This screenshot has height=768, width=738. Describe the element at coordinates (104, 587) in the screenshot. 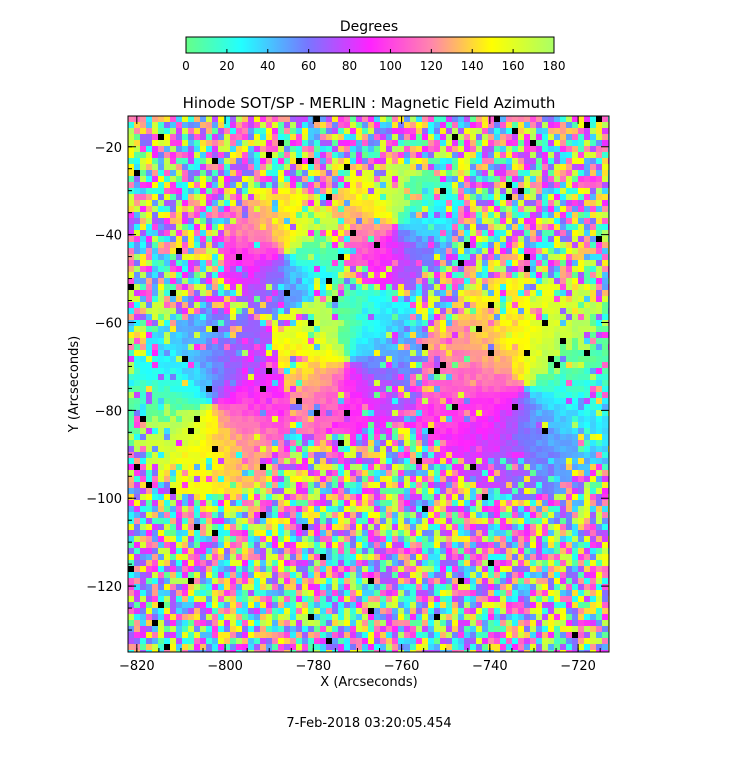

I see `y-tick-label: −120` at that location.